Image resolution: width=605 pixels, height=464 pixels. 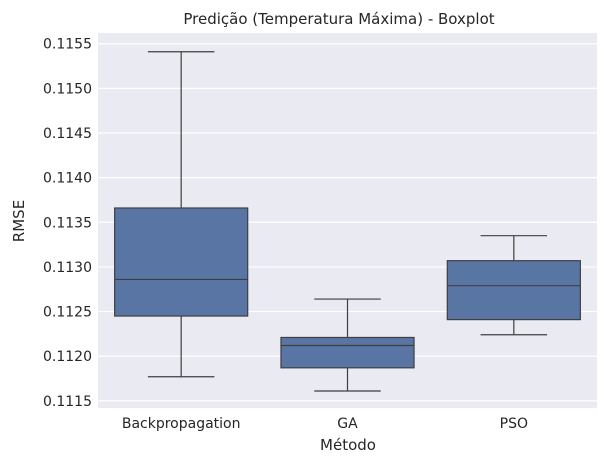 I want to click on y-tick-label: 0.1125, so click(x=67, y=313).